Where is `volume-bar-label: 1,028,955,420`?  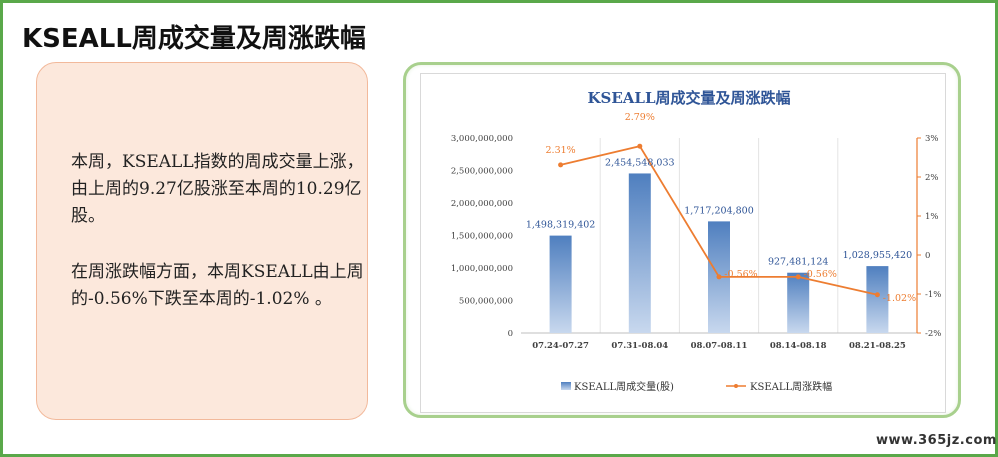 volume-bar-label: 1,028,955,420 is located at coordinates (878, 255).